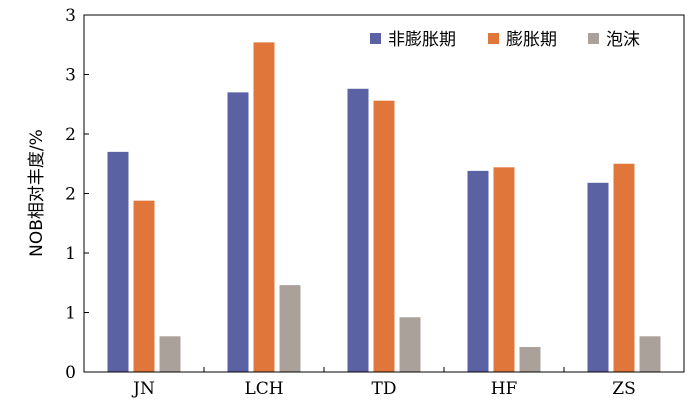  I want to click on x-tick-label: HF, so click(504, 389).